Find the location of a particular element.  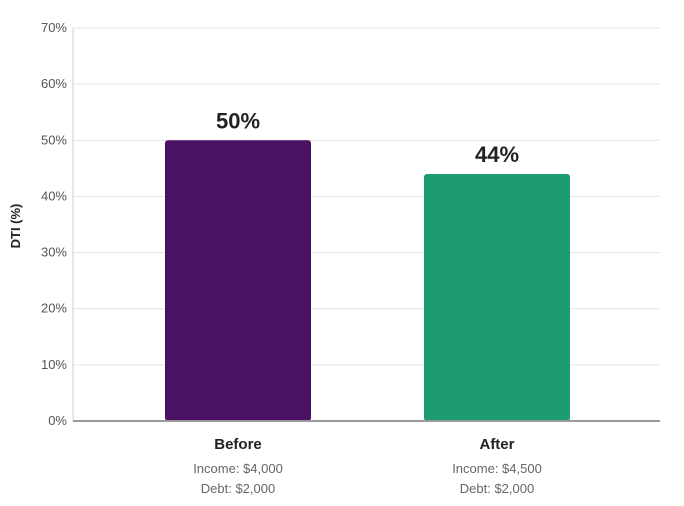

y-tick-label: 70% is located at coordinates (54, 27).